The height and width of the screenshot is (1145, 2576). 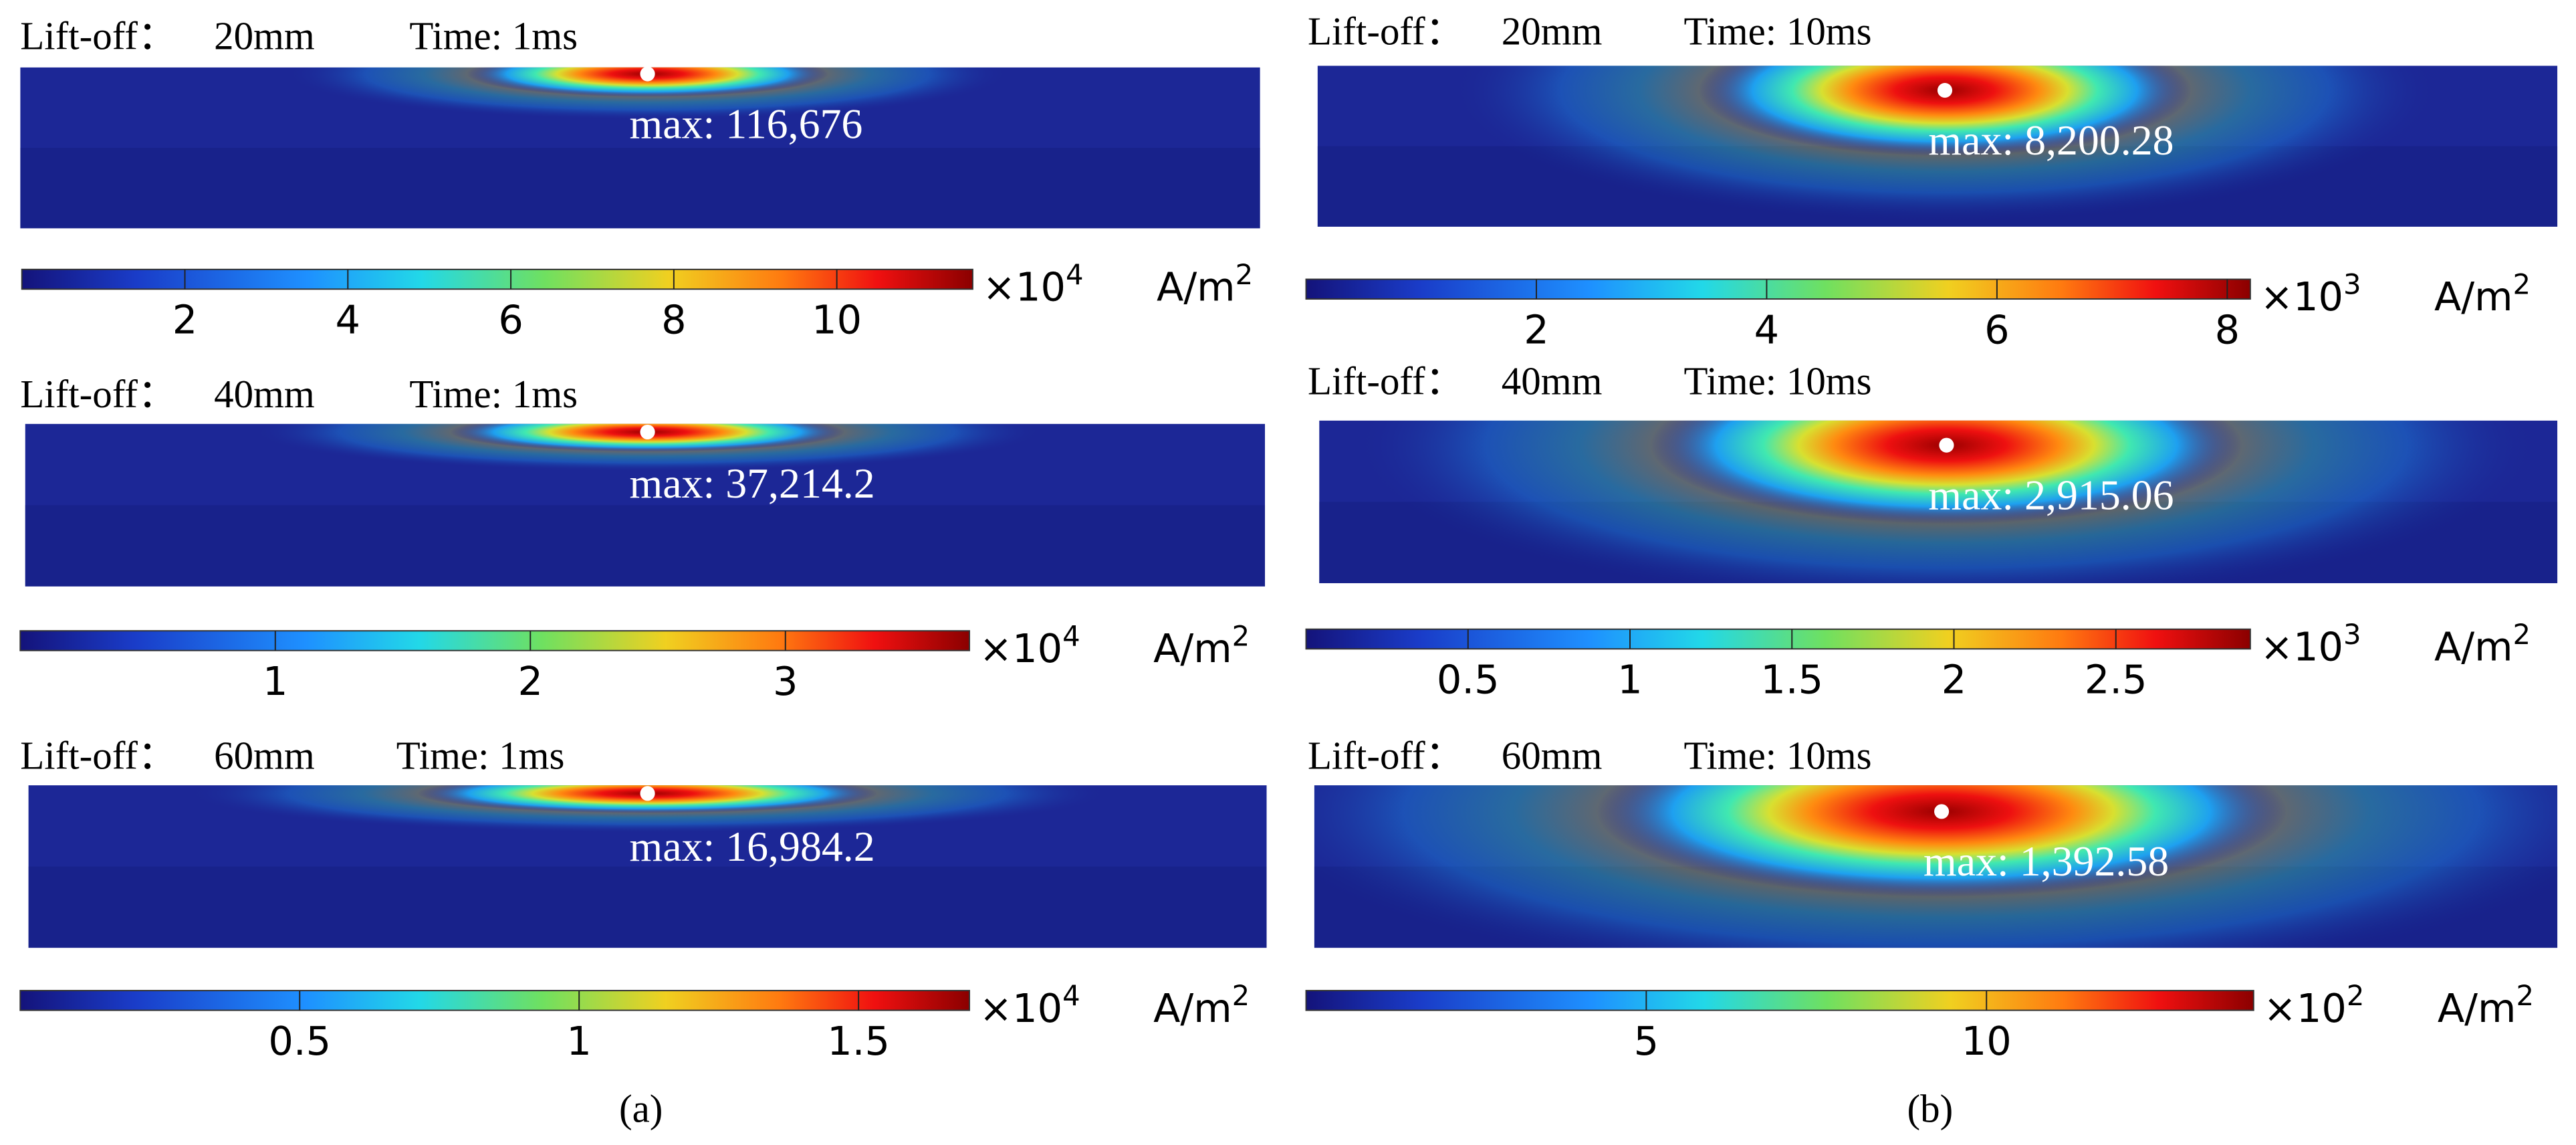 I want to click on colorbar-tick-label: 3, so click(x=785, y=681).